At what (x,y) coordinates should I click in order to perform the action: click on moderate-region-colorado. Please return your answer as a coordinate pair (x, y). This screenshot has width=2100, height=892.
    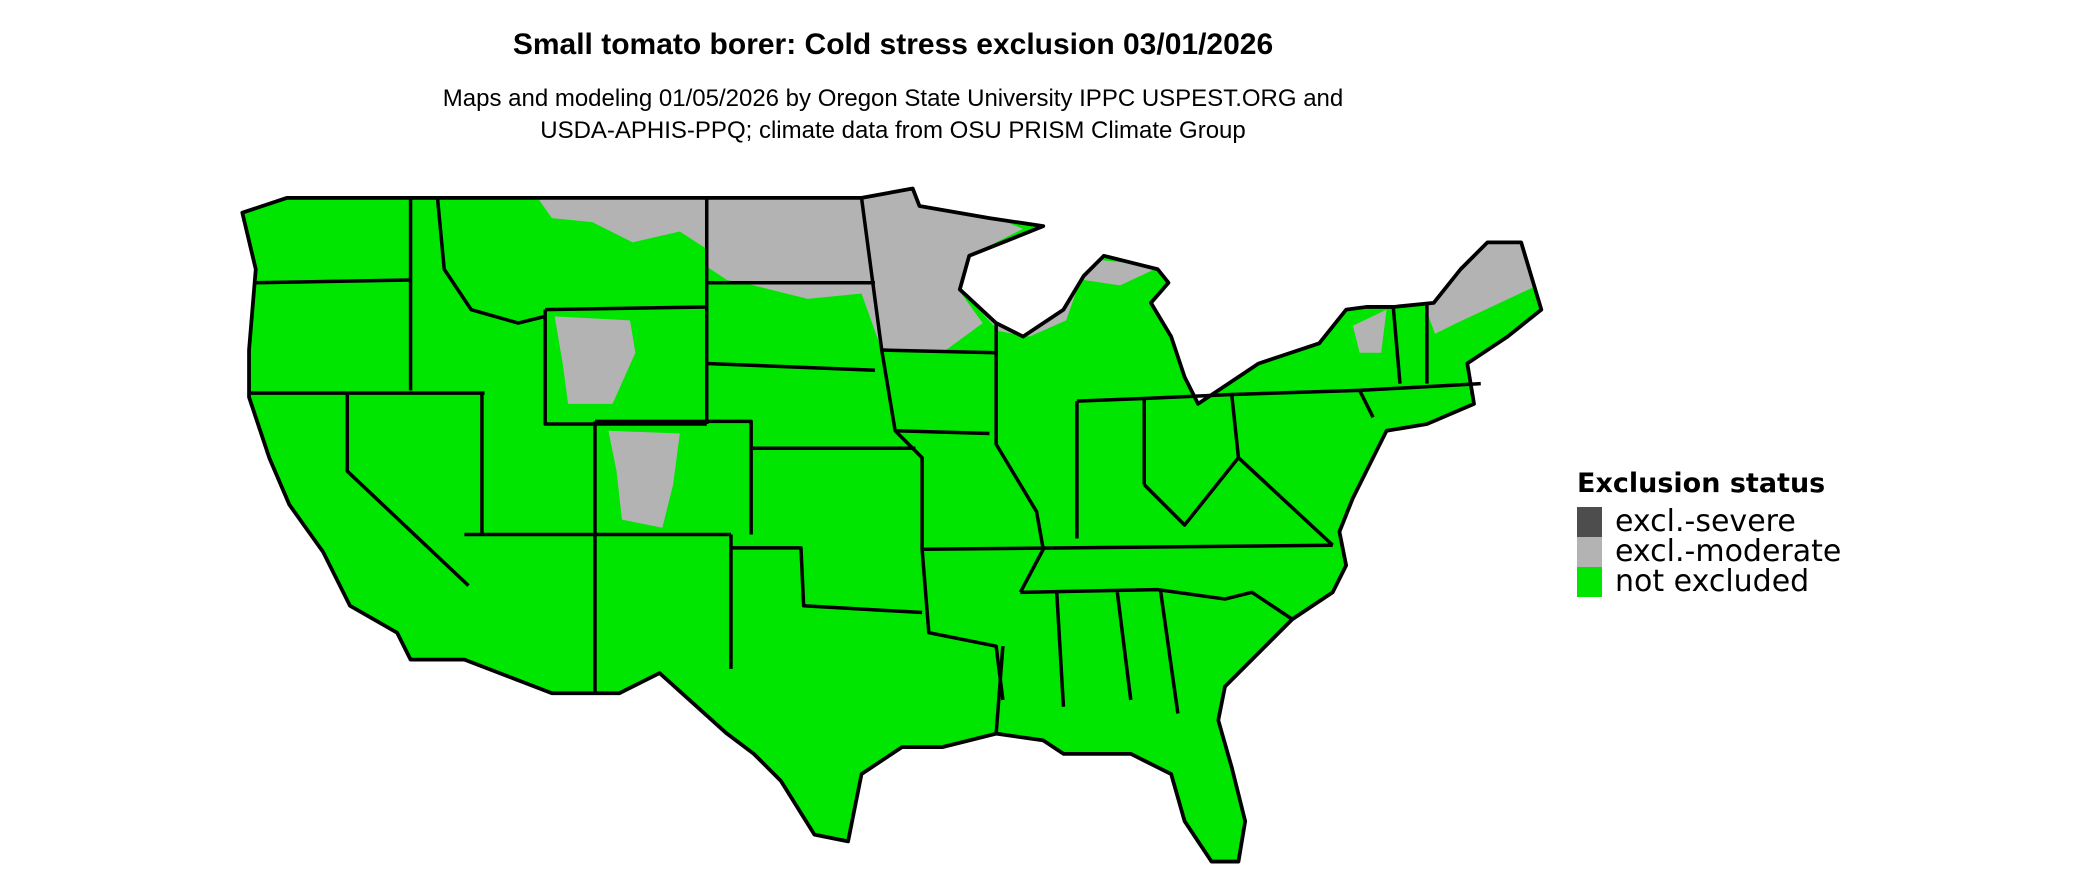
    Looking at the image, I should click on (644, 479).